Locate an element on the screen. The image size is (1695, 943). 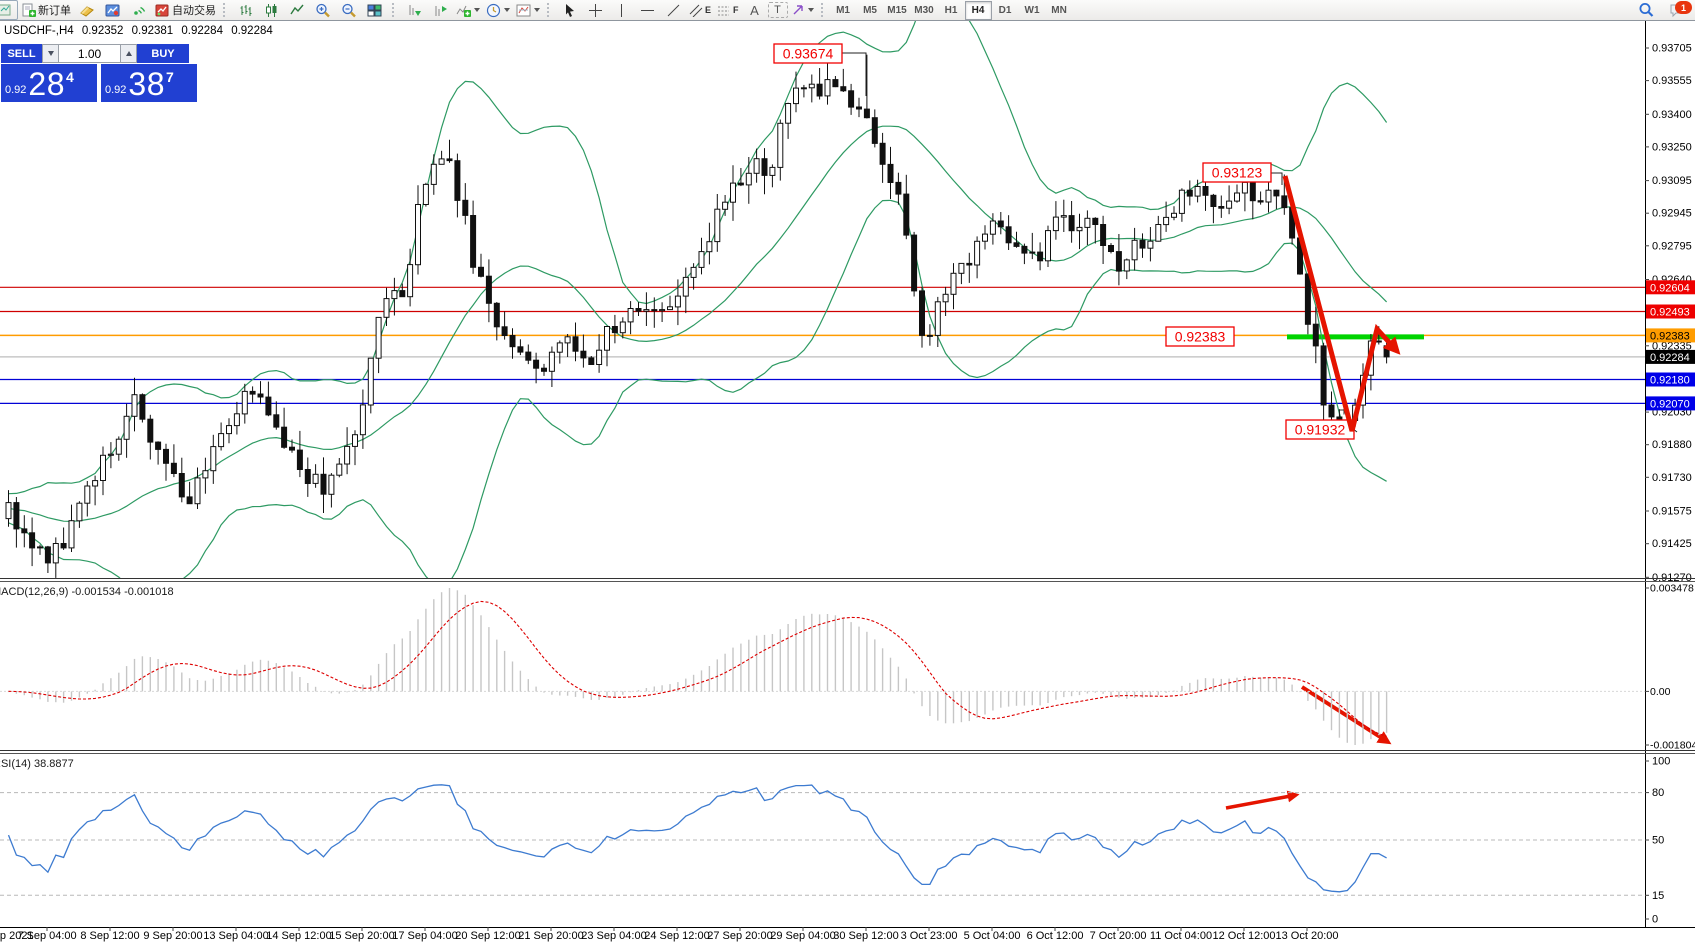
time-axis-label: 21 Sep 20:00 is located at coordinates (550, 936).